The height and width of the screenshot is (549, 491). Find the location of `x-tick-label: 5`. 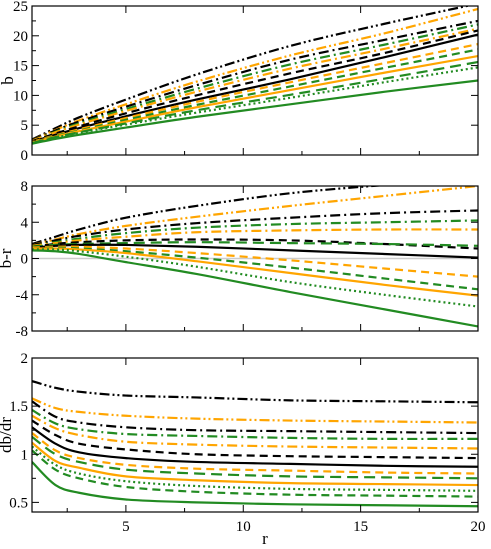

x-tick-label: 5 is located at coordinates (126, 527).